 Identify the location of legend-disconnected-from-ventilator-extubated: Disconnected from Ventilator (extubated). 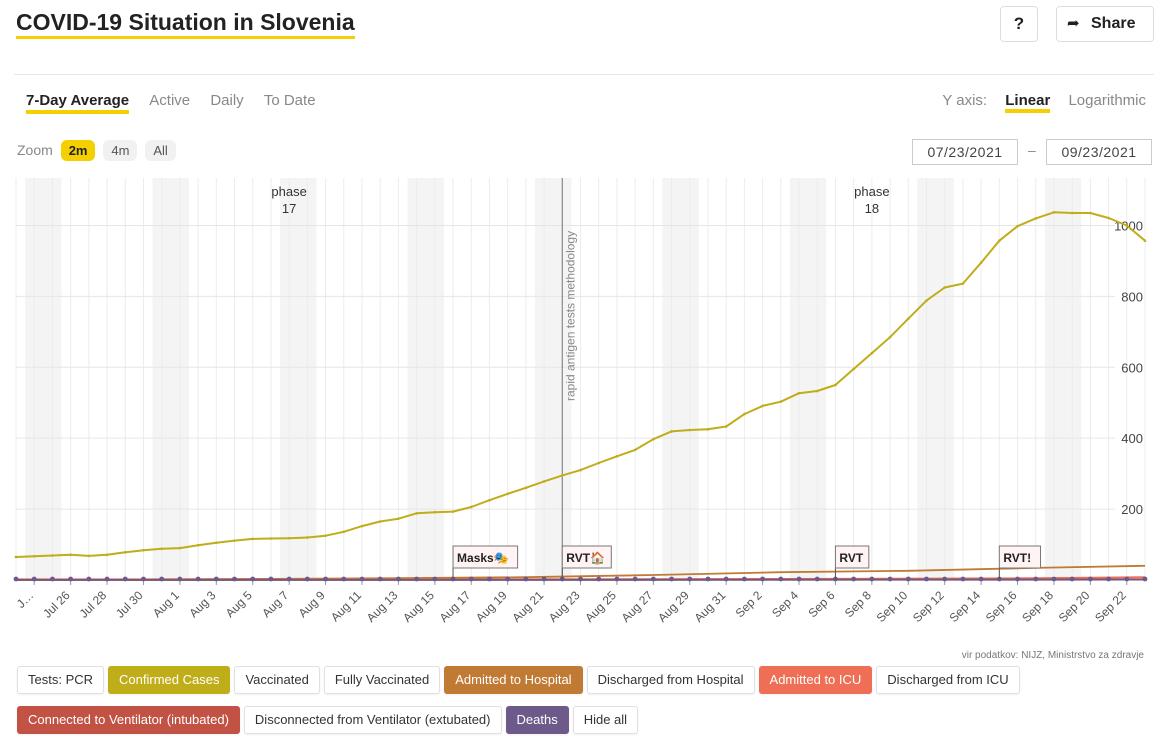
(373, 720).